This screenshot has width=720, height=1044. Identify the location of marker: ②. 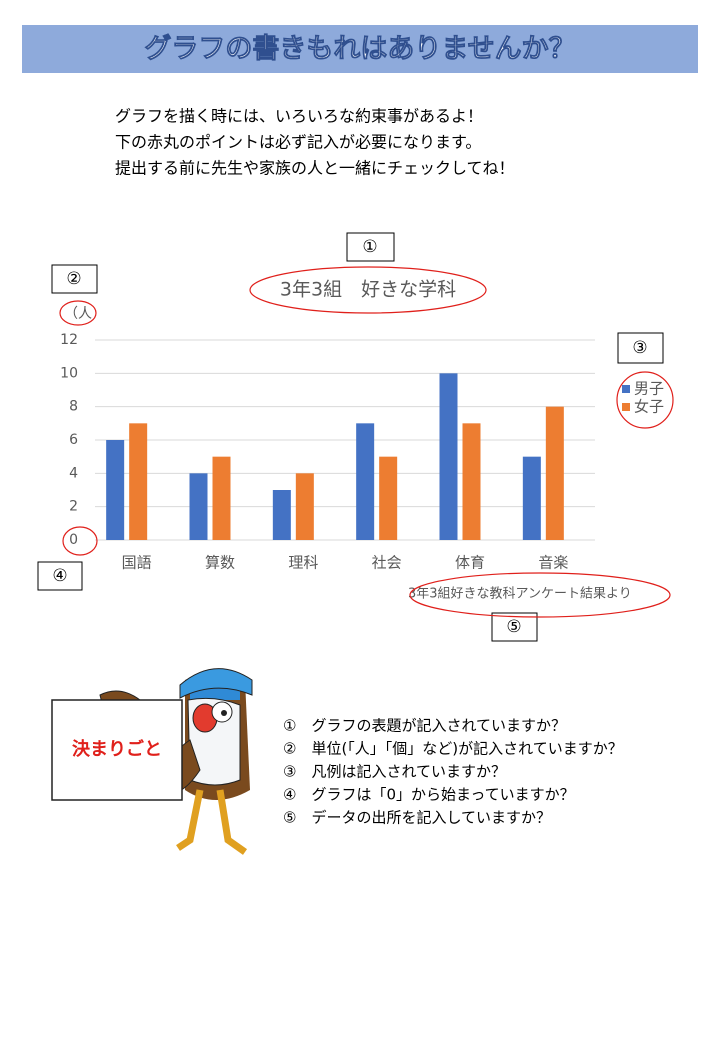
(73, 279).